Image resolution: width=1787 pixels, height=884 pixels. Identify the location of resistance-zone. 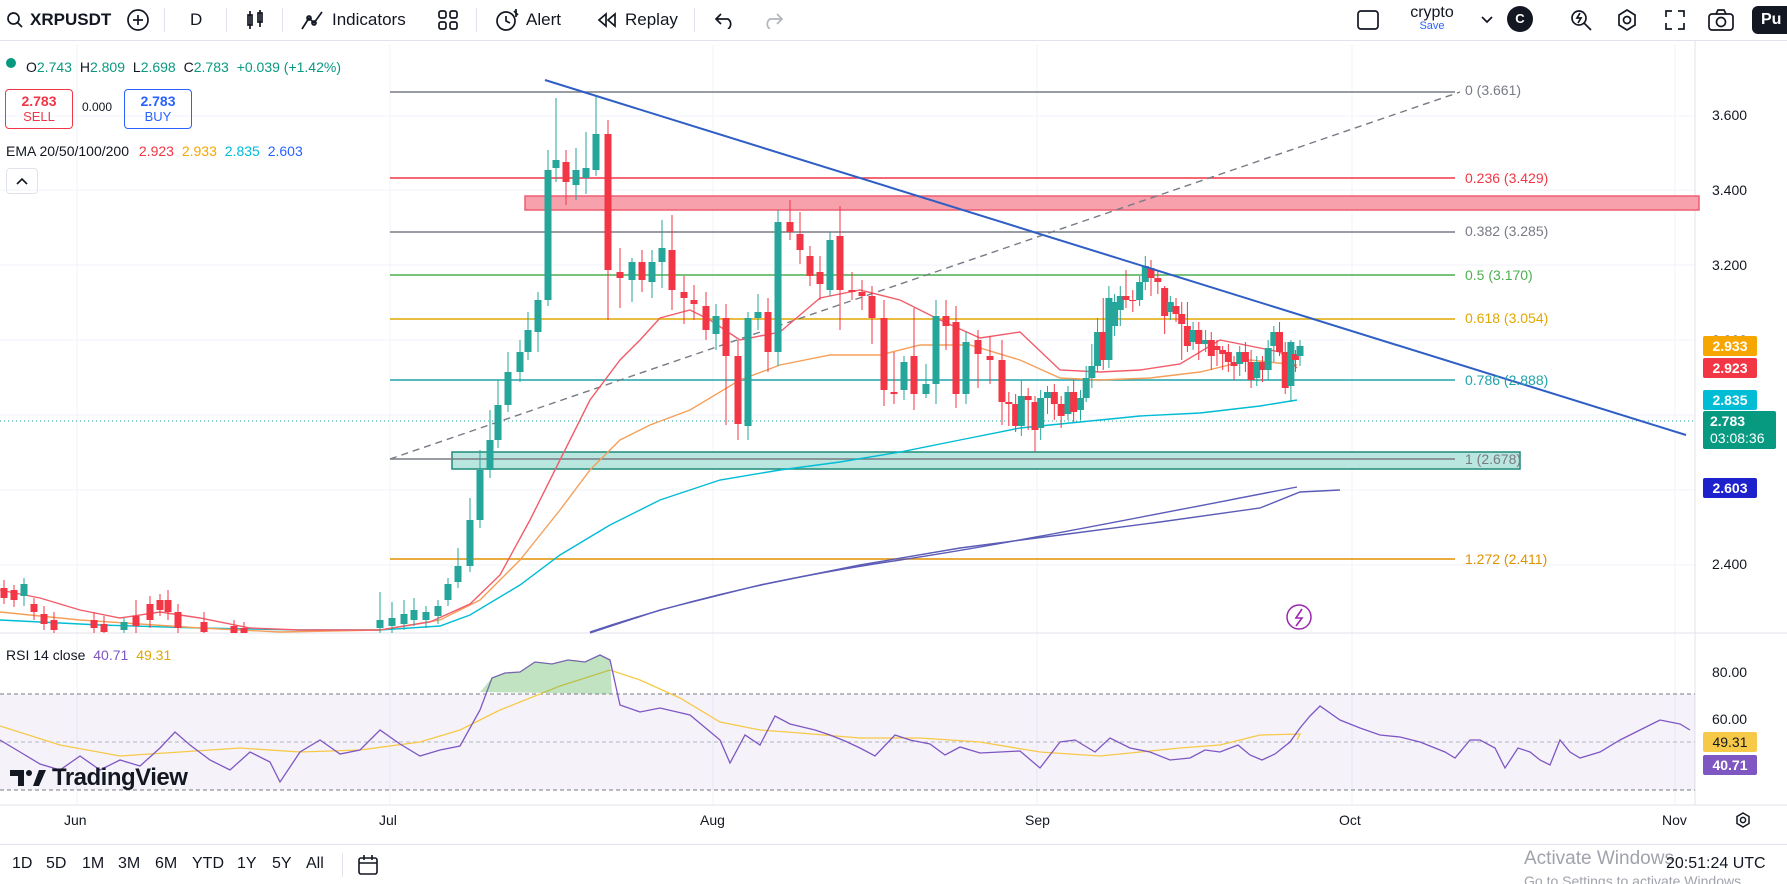
(1112, 203).